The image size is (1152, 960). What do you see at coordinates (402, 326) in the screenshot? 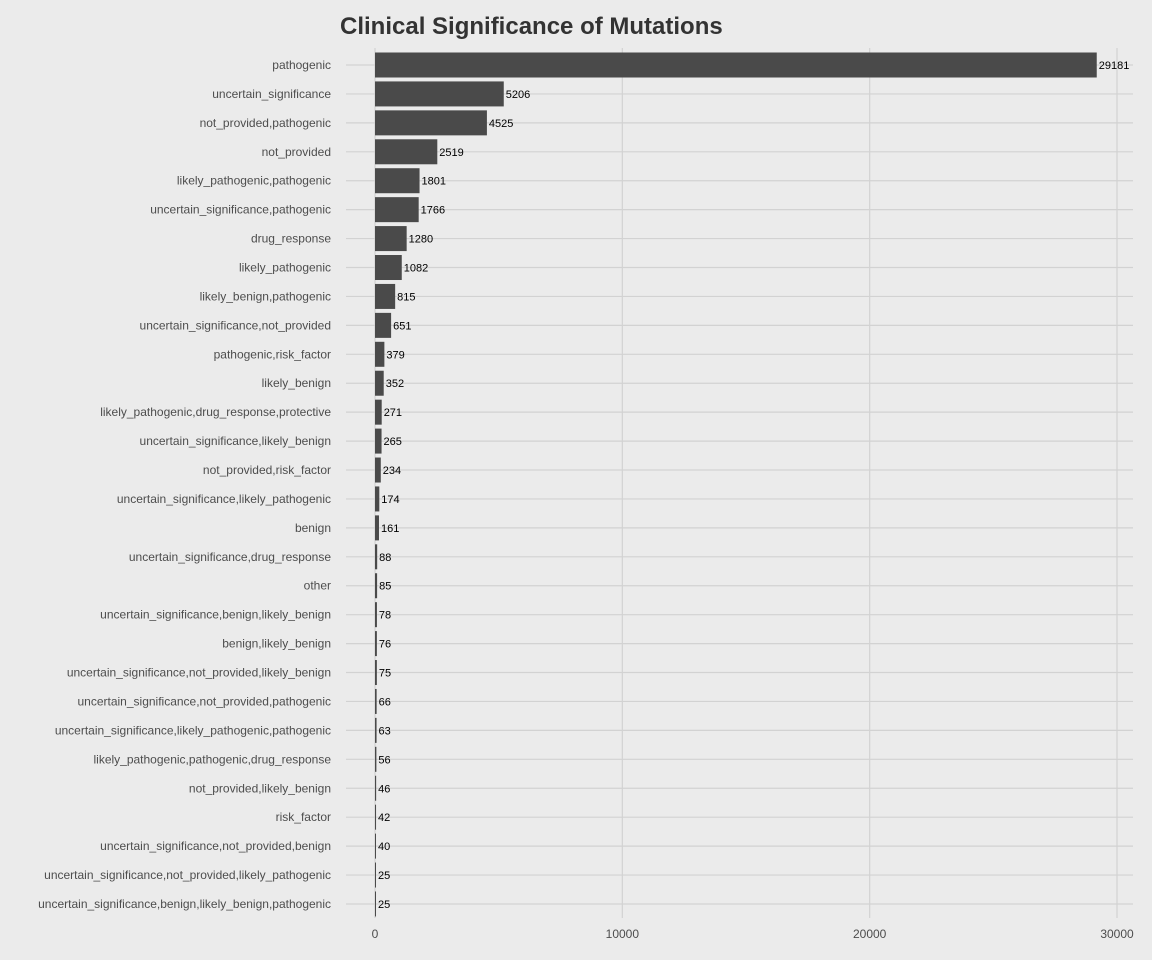
I see `data-label: 651` at bounding box center [402, 326].